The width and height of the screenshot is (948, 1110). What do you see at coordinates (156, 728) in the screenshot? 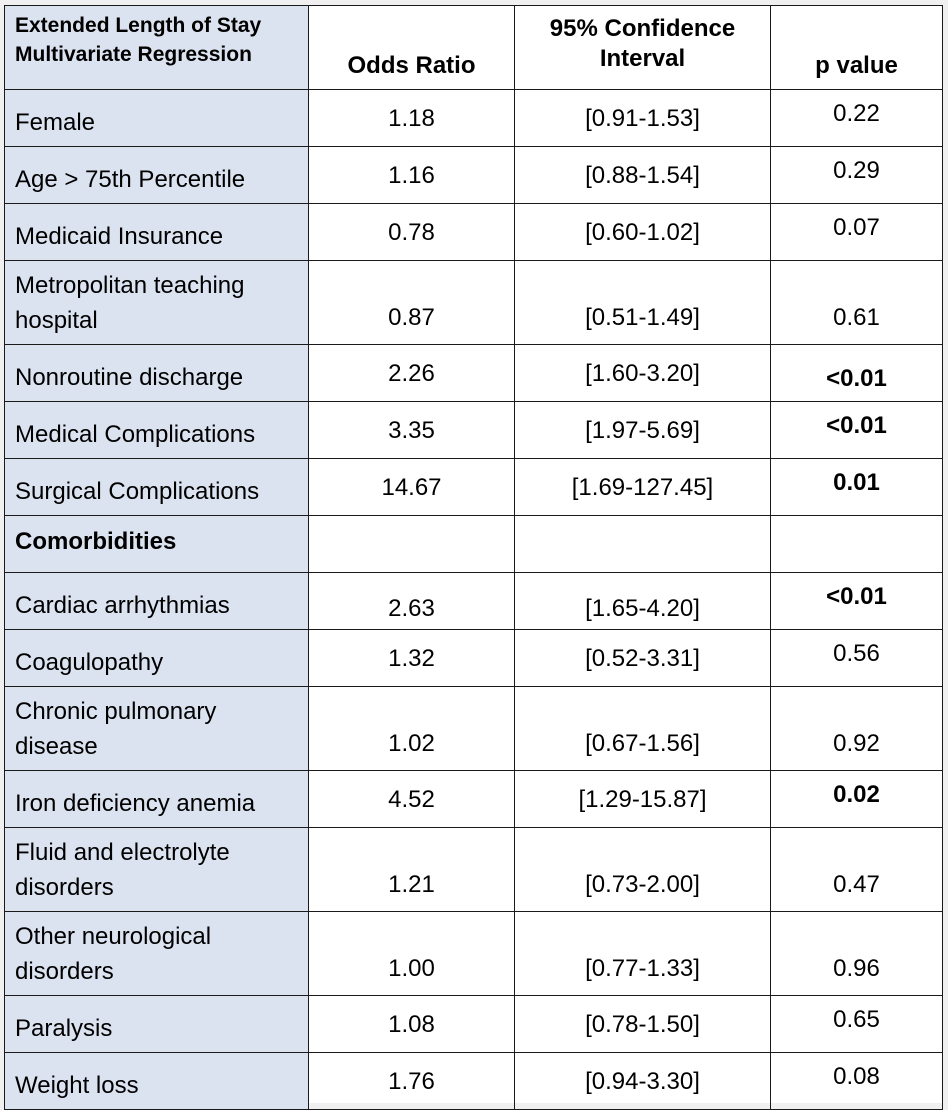
I see `row-label: Chronic pulmonary disease` at bounding box center [156, 728].